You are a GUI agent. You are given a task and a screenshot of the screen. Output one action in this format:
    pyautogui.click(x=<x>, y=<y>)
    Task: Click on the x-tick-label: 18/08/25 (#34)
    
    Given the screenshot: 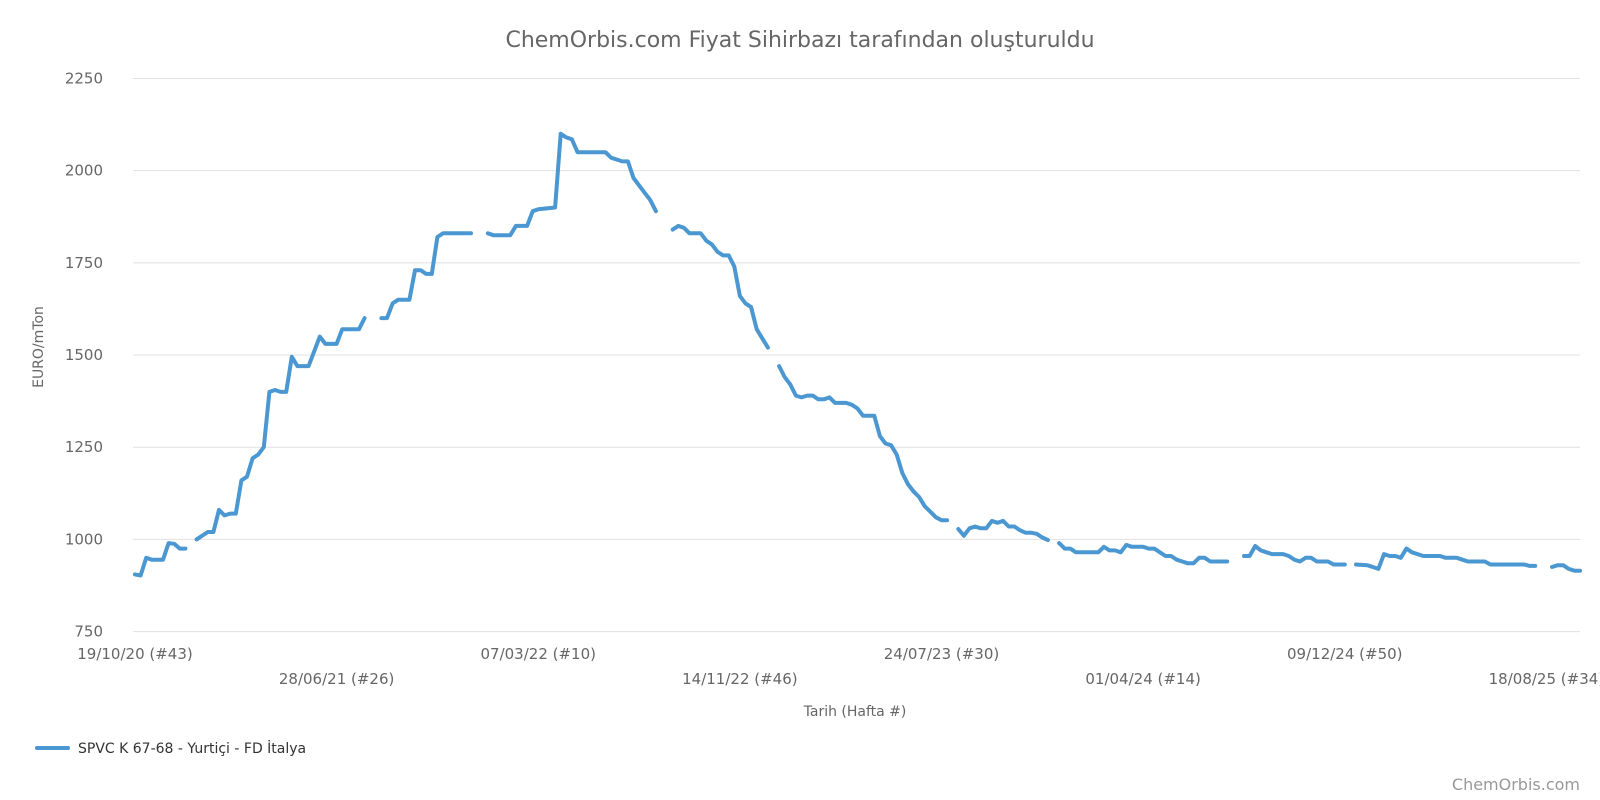 What is the action you would take?
    pyautogui.click(x=1544, y=679)
    